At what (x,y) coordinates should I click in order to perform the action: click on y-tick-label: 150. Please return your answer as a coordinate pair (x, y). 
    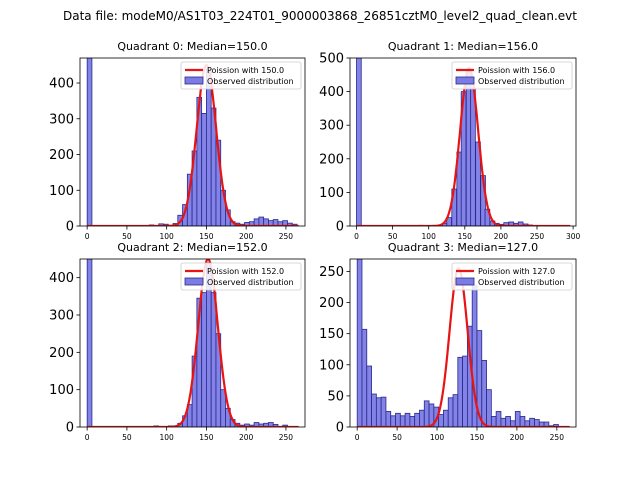
    Looking at the image, I should click on (331, 334).